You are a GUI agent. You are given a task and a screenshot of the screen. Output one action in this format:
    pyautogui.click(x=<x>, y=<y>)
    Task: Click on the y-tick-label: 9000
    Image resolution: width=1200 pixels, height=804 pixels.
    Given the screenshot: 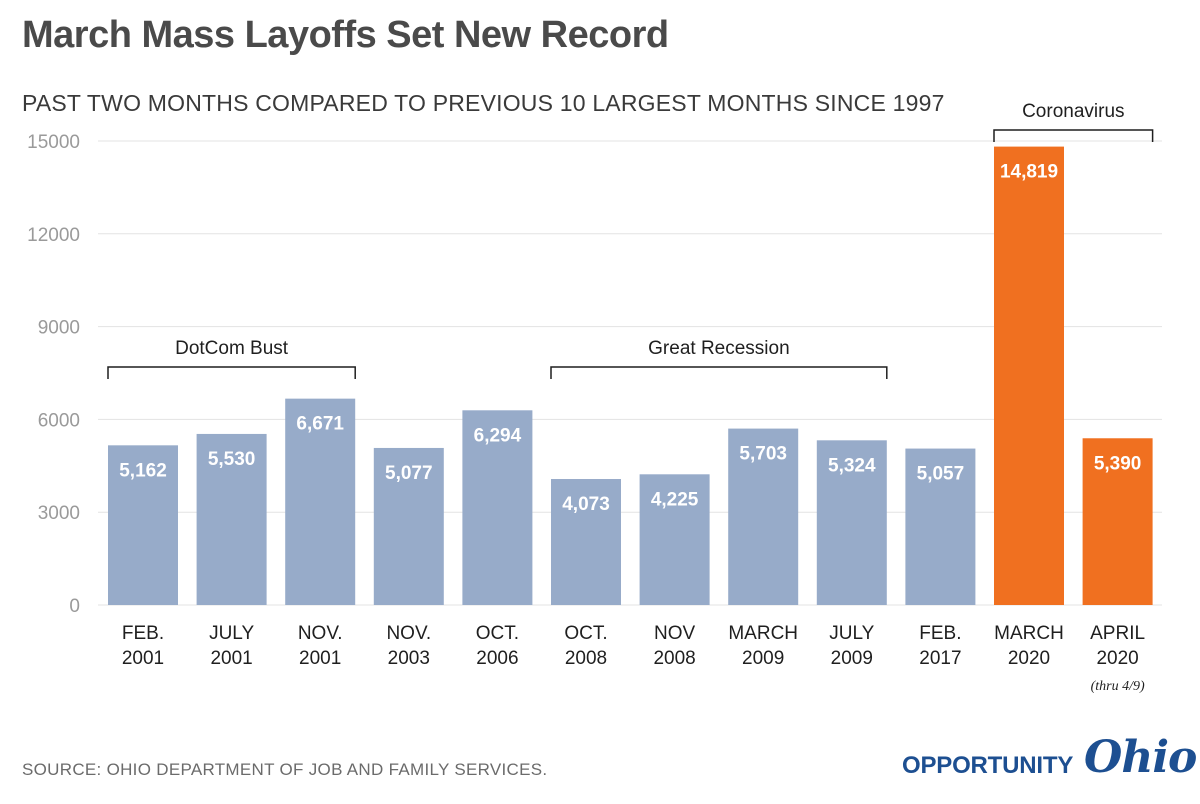 What is the action you would take?
    pyautogui.click(x=59, y=328)
    